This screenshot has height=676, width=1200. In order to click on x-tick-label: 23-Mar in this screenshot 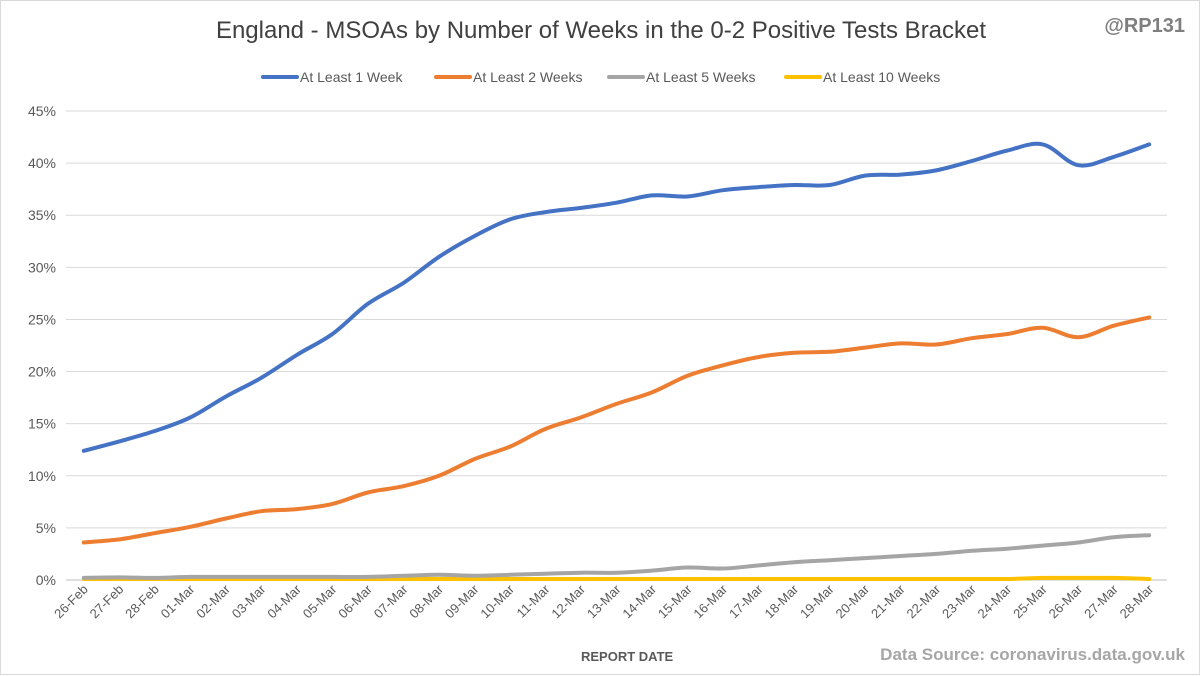, I will do `click(959, 601)`.